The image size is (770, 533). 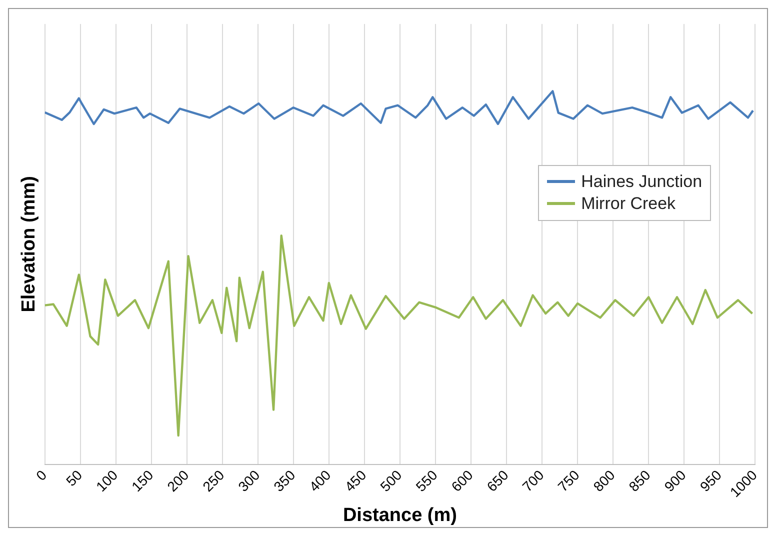 I want to click on legend-label: Haines Junction, so click(x=641, y=182).